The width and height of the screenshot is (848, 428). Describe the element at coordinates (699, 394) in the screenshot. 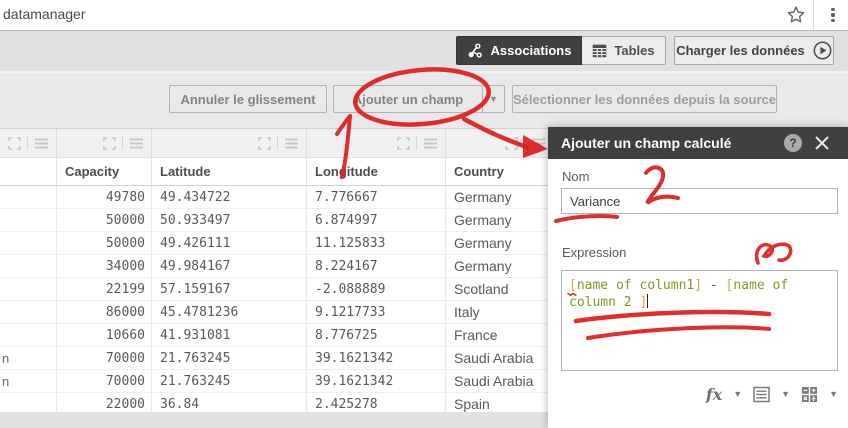

I see `expression-tools: fx ▼ ▼ ▼` at that location.